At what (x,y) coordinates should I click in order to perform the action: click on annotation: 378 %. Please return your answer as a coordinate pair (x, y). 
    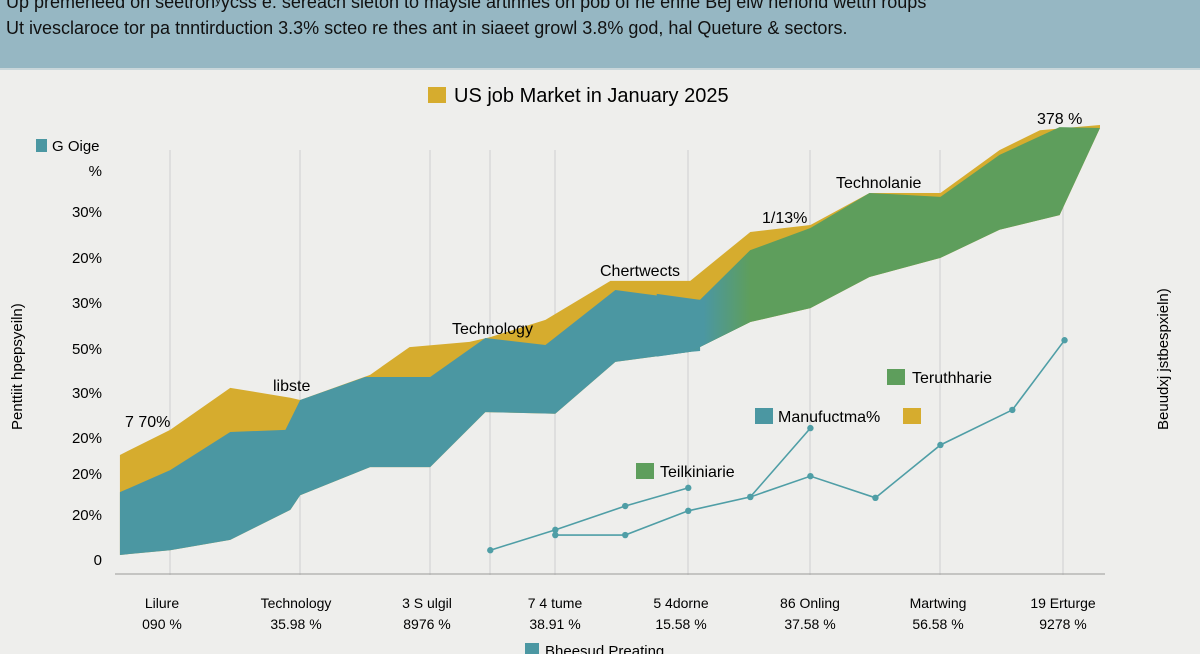
    Looking at the image, I should click on (1059, 119).